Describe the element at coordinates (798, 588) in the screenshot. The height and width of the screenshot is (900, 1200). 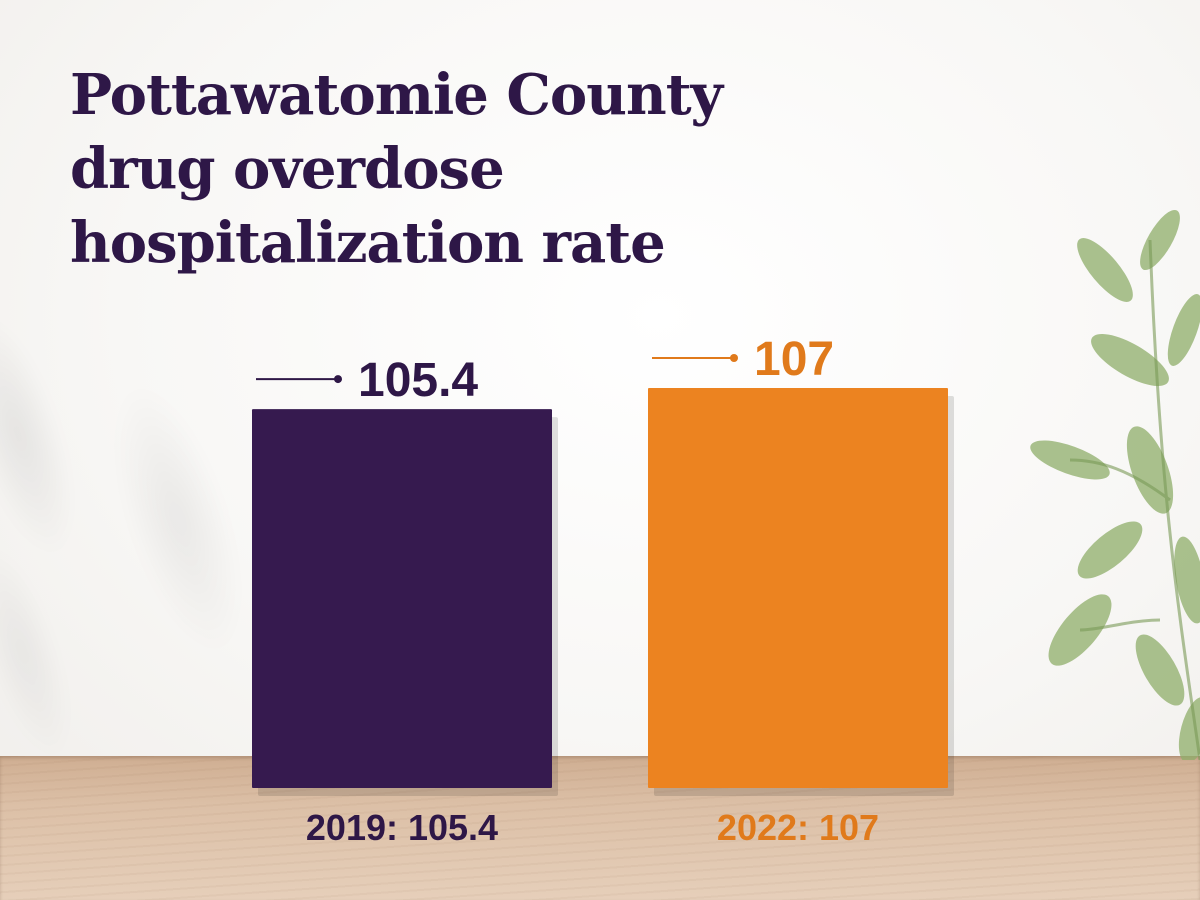
I see `bar-2022` at that location.